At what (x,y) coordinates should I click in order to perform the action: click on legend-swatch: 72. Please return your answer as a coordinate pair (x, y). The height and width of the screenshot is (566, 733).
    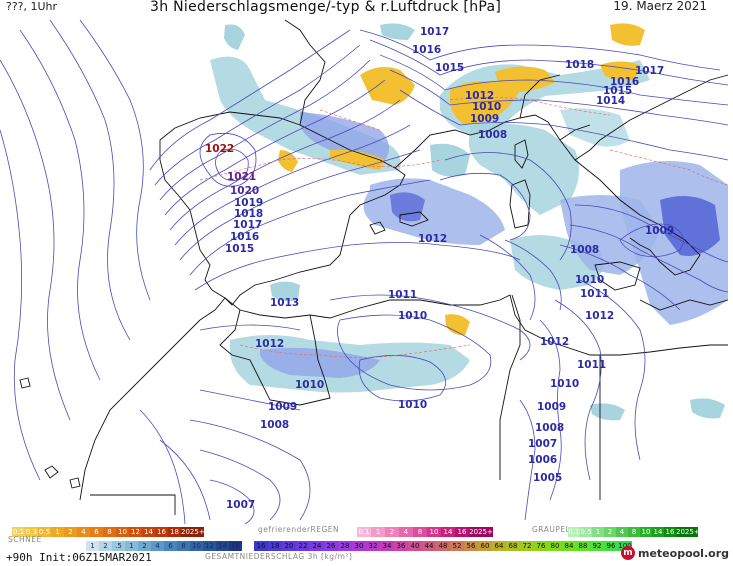
    Looking at the image, I should click on (527, 546).